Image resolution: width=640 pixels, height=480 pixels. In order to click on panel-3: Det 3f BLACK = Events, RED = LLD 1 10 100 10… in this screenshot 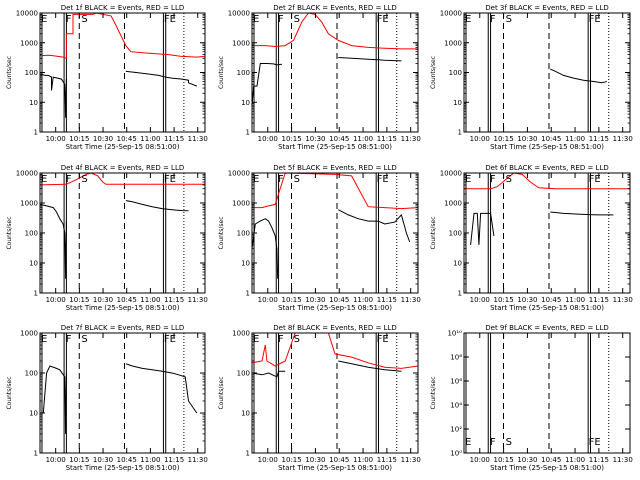, I will do `click(531, 77)`.